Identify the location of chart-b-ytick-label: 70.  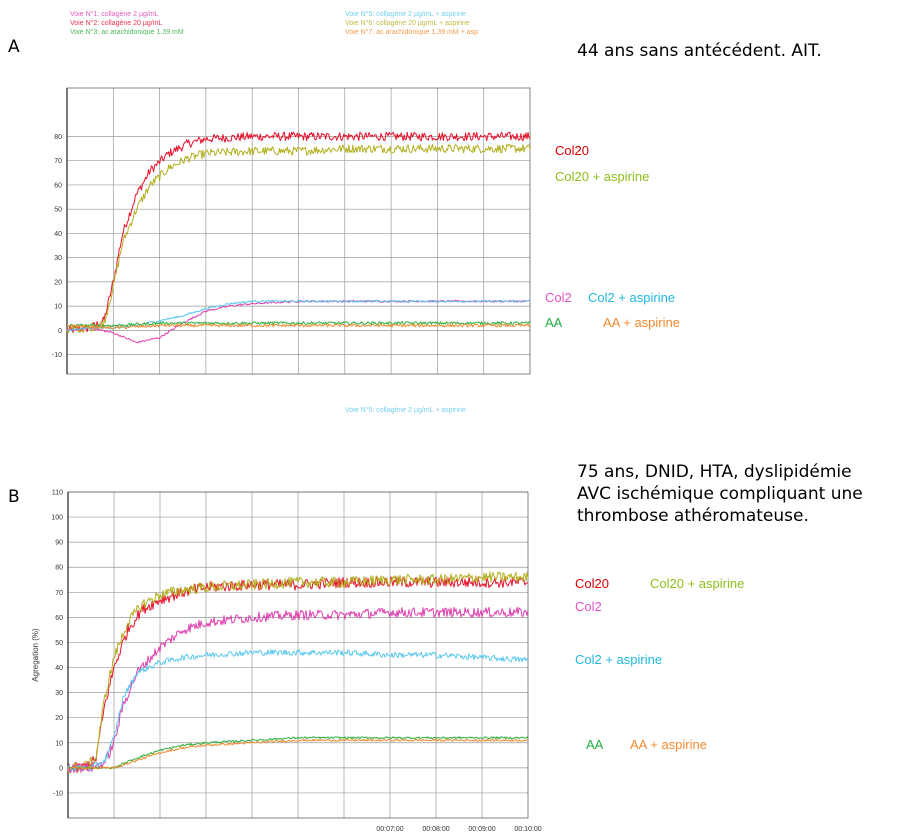
(59, 593).